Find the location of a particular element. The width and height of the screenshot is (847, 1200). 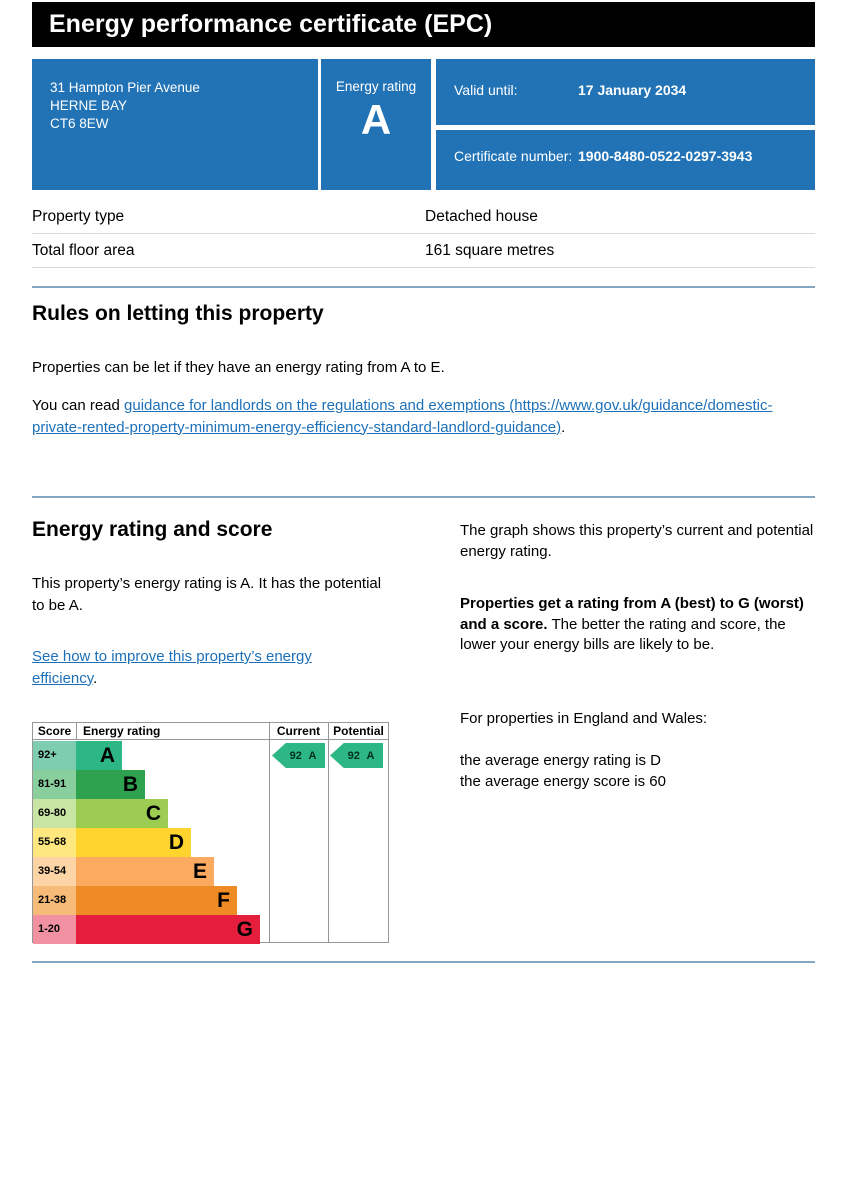

epc-band-row: 92+ A is located at coordinates (151, 755).